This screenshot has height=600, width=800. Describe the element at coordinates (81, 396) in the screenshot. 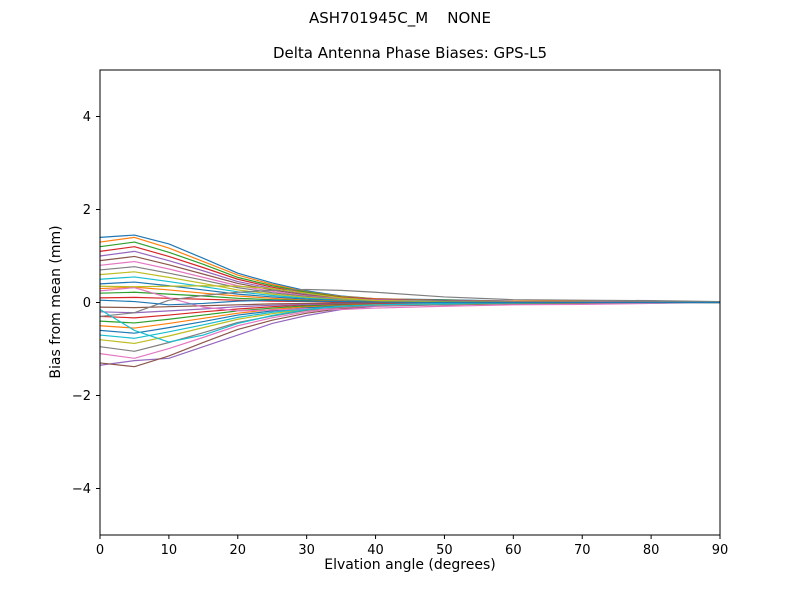

I see `y-tick-label: −2` at that location.